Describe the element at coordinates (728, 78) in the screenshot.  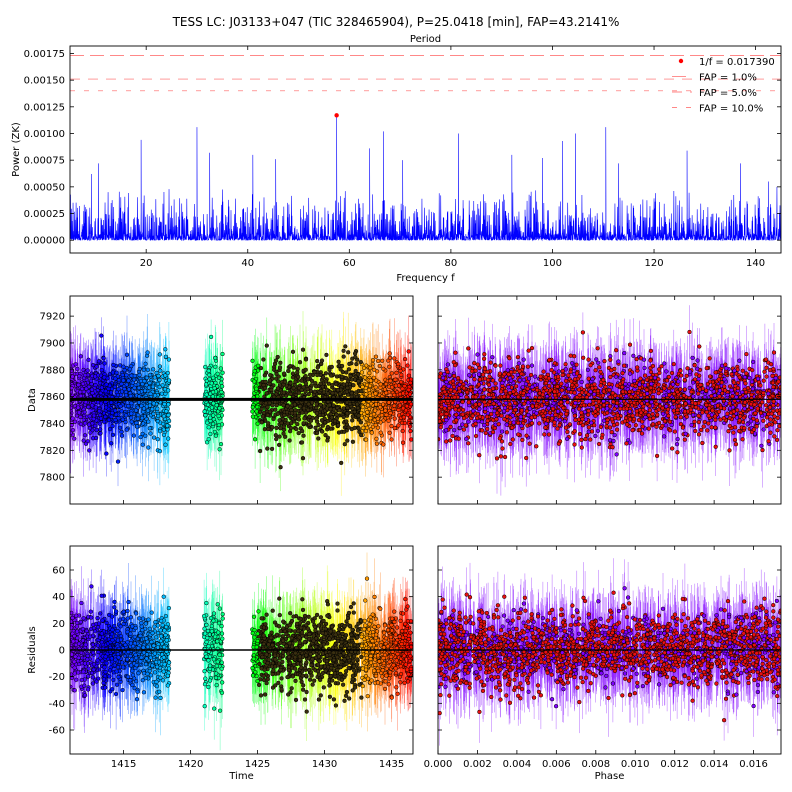
I see `legend-label: FAP = 1.0%` at that location.